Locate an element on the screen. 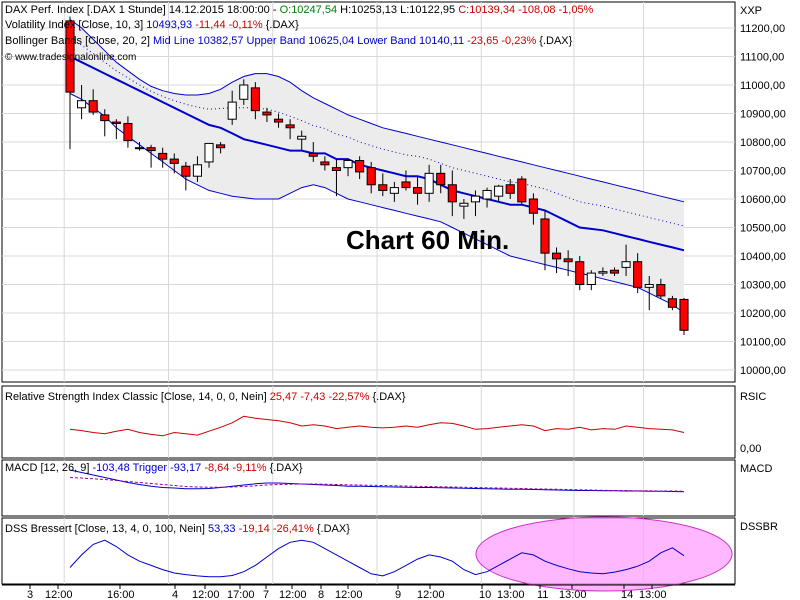 Image resolution: width=800 pixels, height=600 pixels. rsi-legend-suffix: {.DAX} is located at coordinates (387, 397).